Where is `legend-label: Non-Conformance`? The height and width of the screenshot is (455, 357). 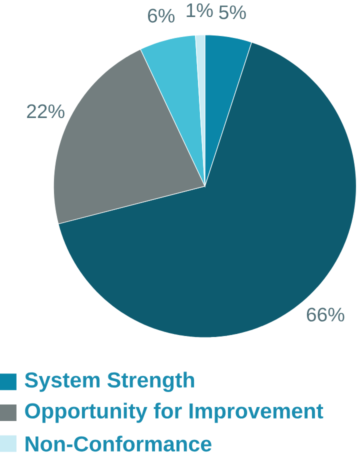 legend-label: Non-Conformance is located at coordinates (119, 444).